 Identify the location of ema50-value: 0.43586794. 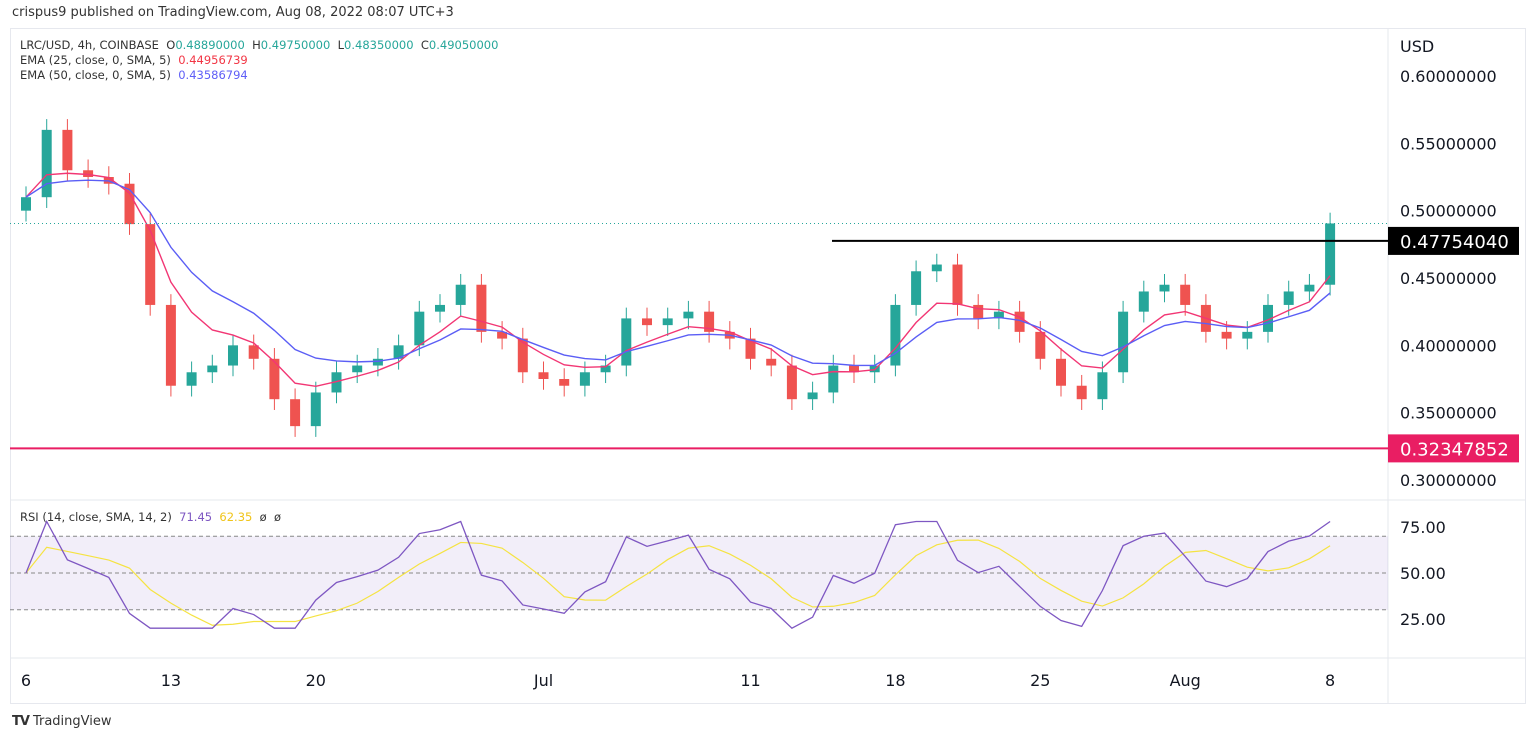
(213, 75).